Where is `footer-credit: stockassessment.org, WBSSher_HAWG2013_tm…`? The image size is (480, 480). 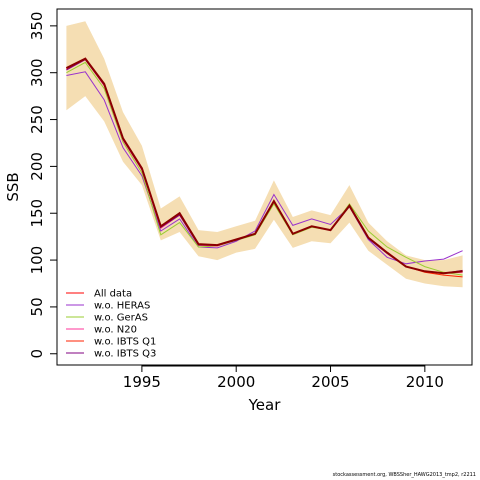
footer-credit: stockassessment.org, WBSSher_HAWG2013_tm… is located at coordinates (404, 475).